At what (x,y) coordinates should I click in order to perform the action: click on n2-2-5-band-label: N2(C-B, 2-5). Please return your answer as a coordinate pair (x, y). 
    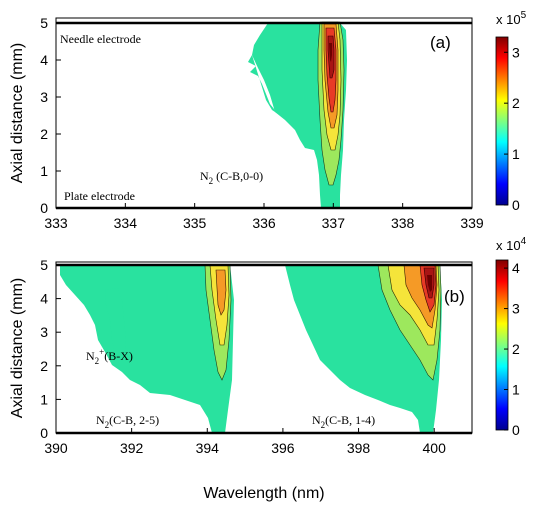
    Looking at the image, I should click on (127, 421).